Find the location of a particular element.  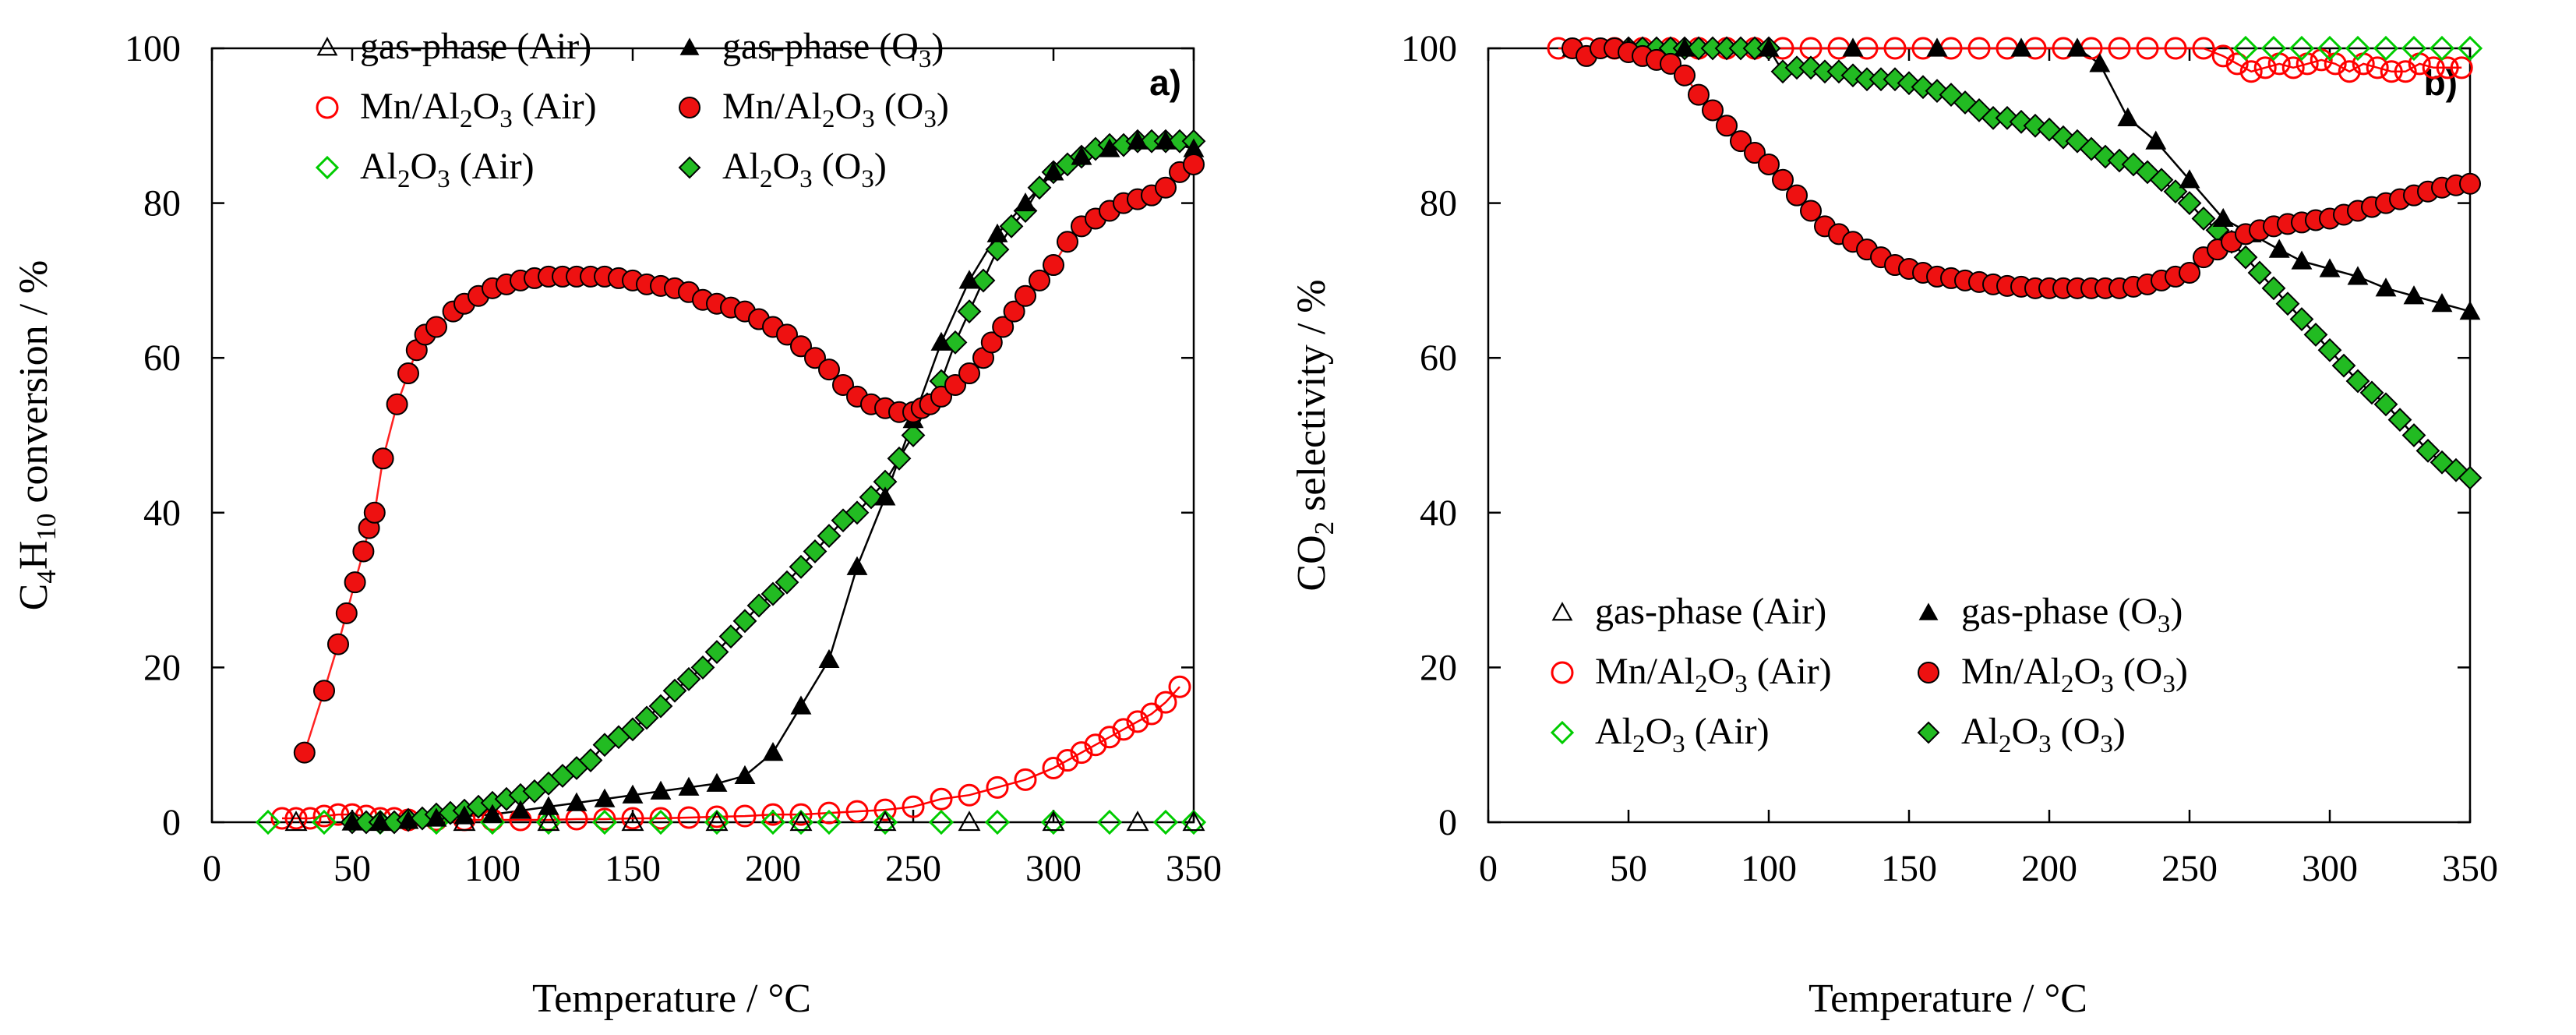

fit-line-mn-air is located at coordinates (731, 753).